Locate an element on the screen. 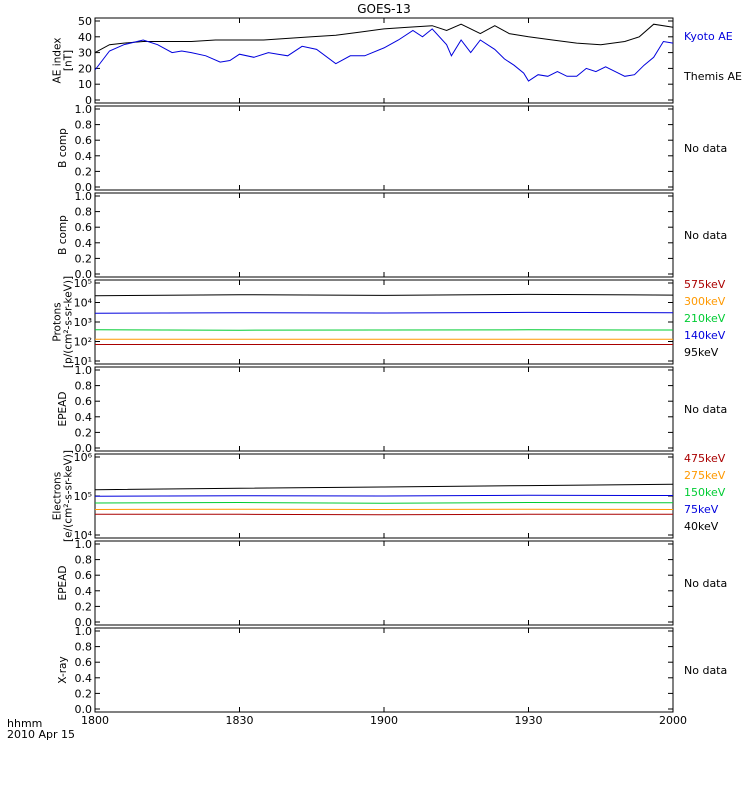  xtick-label-1: 1830 is located at coordinates (240, 720).